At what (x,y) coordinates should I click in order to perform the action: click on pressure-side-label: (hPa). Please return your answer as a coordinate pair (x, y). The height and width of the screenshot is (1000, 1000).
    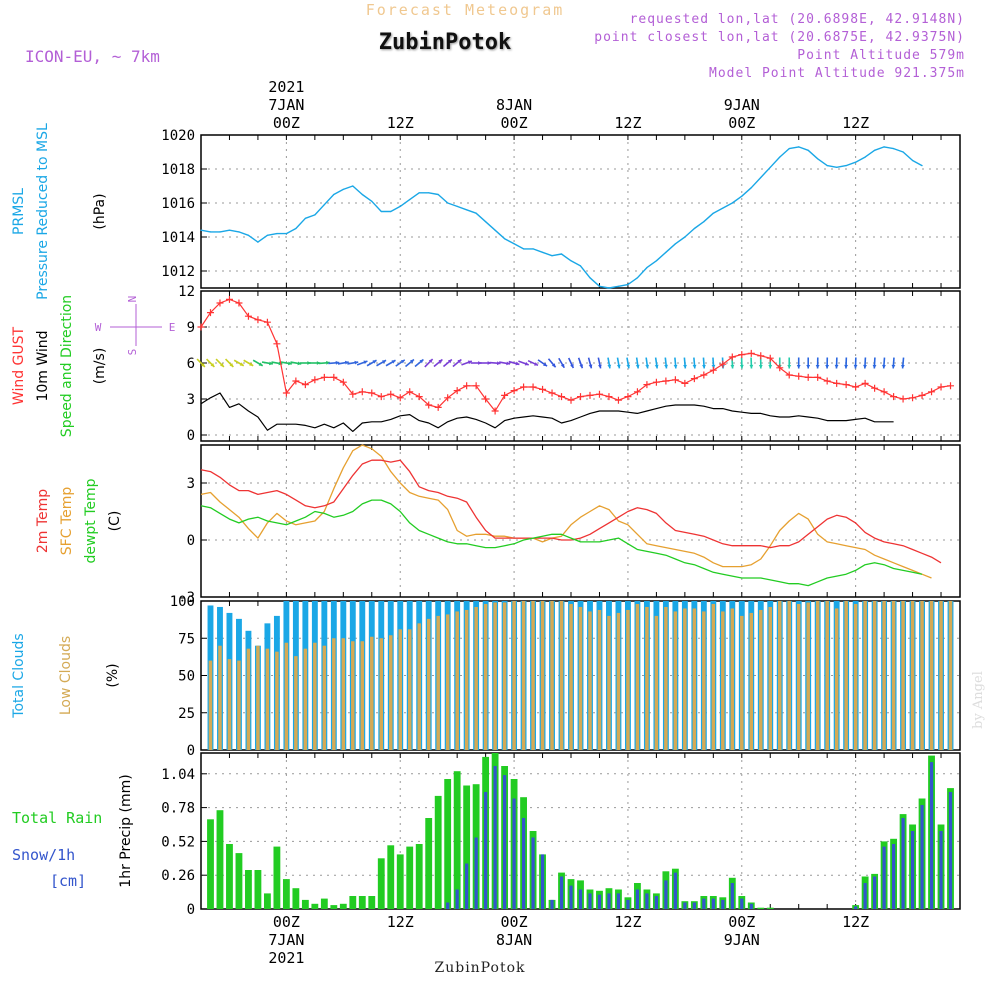
    Looking at the image, I should click on (100, 211).